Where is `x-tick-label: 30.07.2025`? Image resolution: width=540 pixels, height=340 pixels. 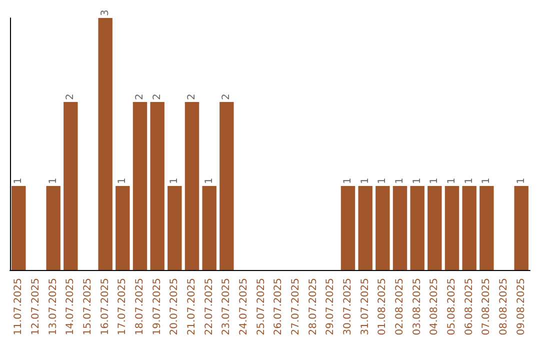 x-tick-label: 30.07.2025 is located at coordinates (348, 307).